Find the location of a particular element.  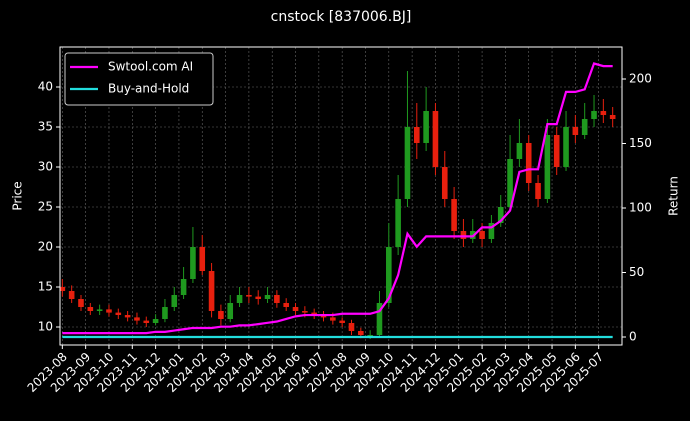

chart-title: cnstock [837006.BJ] is located at coordinates (341, 17).